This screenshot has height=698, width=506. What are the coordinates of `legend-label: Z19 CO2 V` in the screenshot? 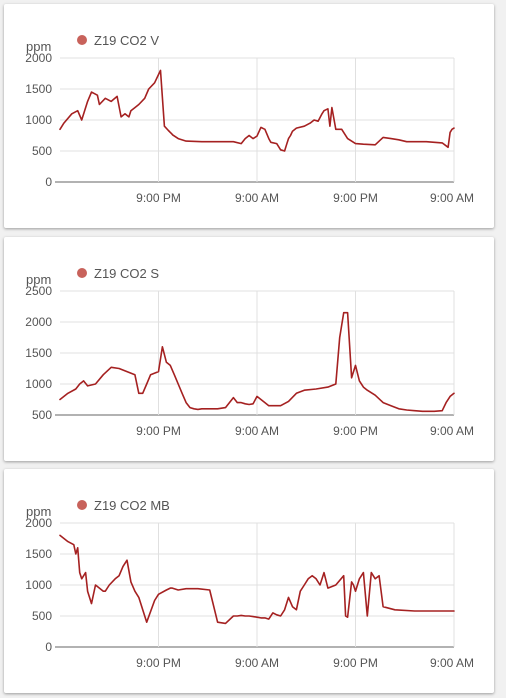 It's located at (126, 40).